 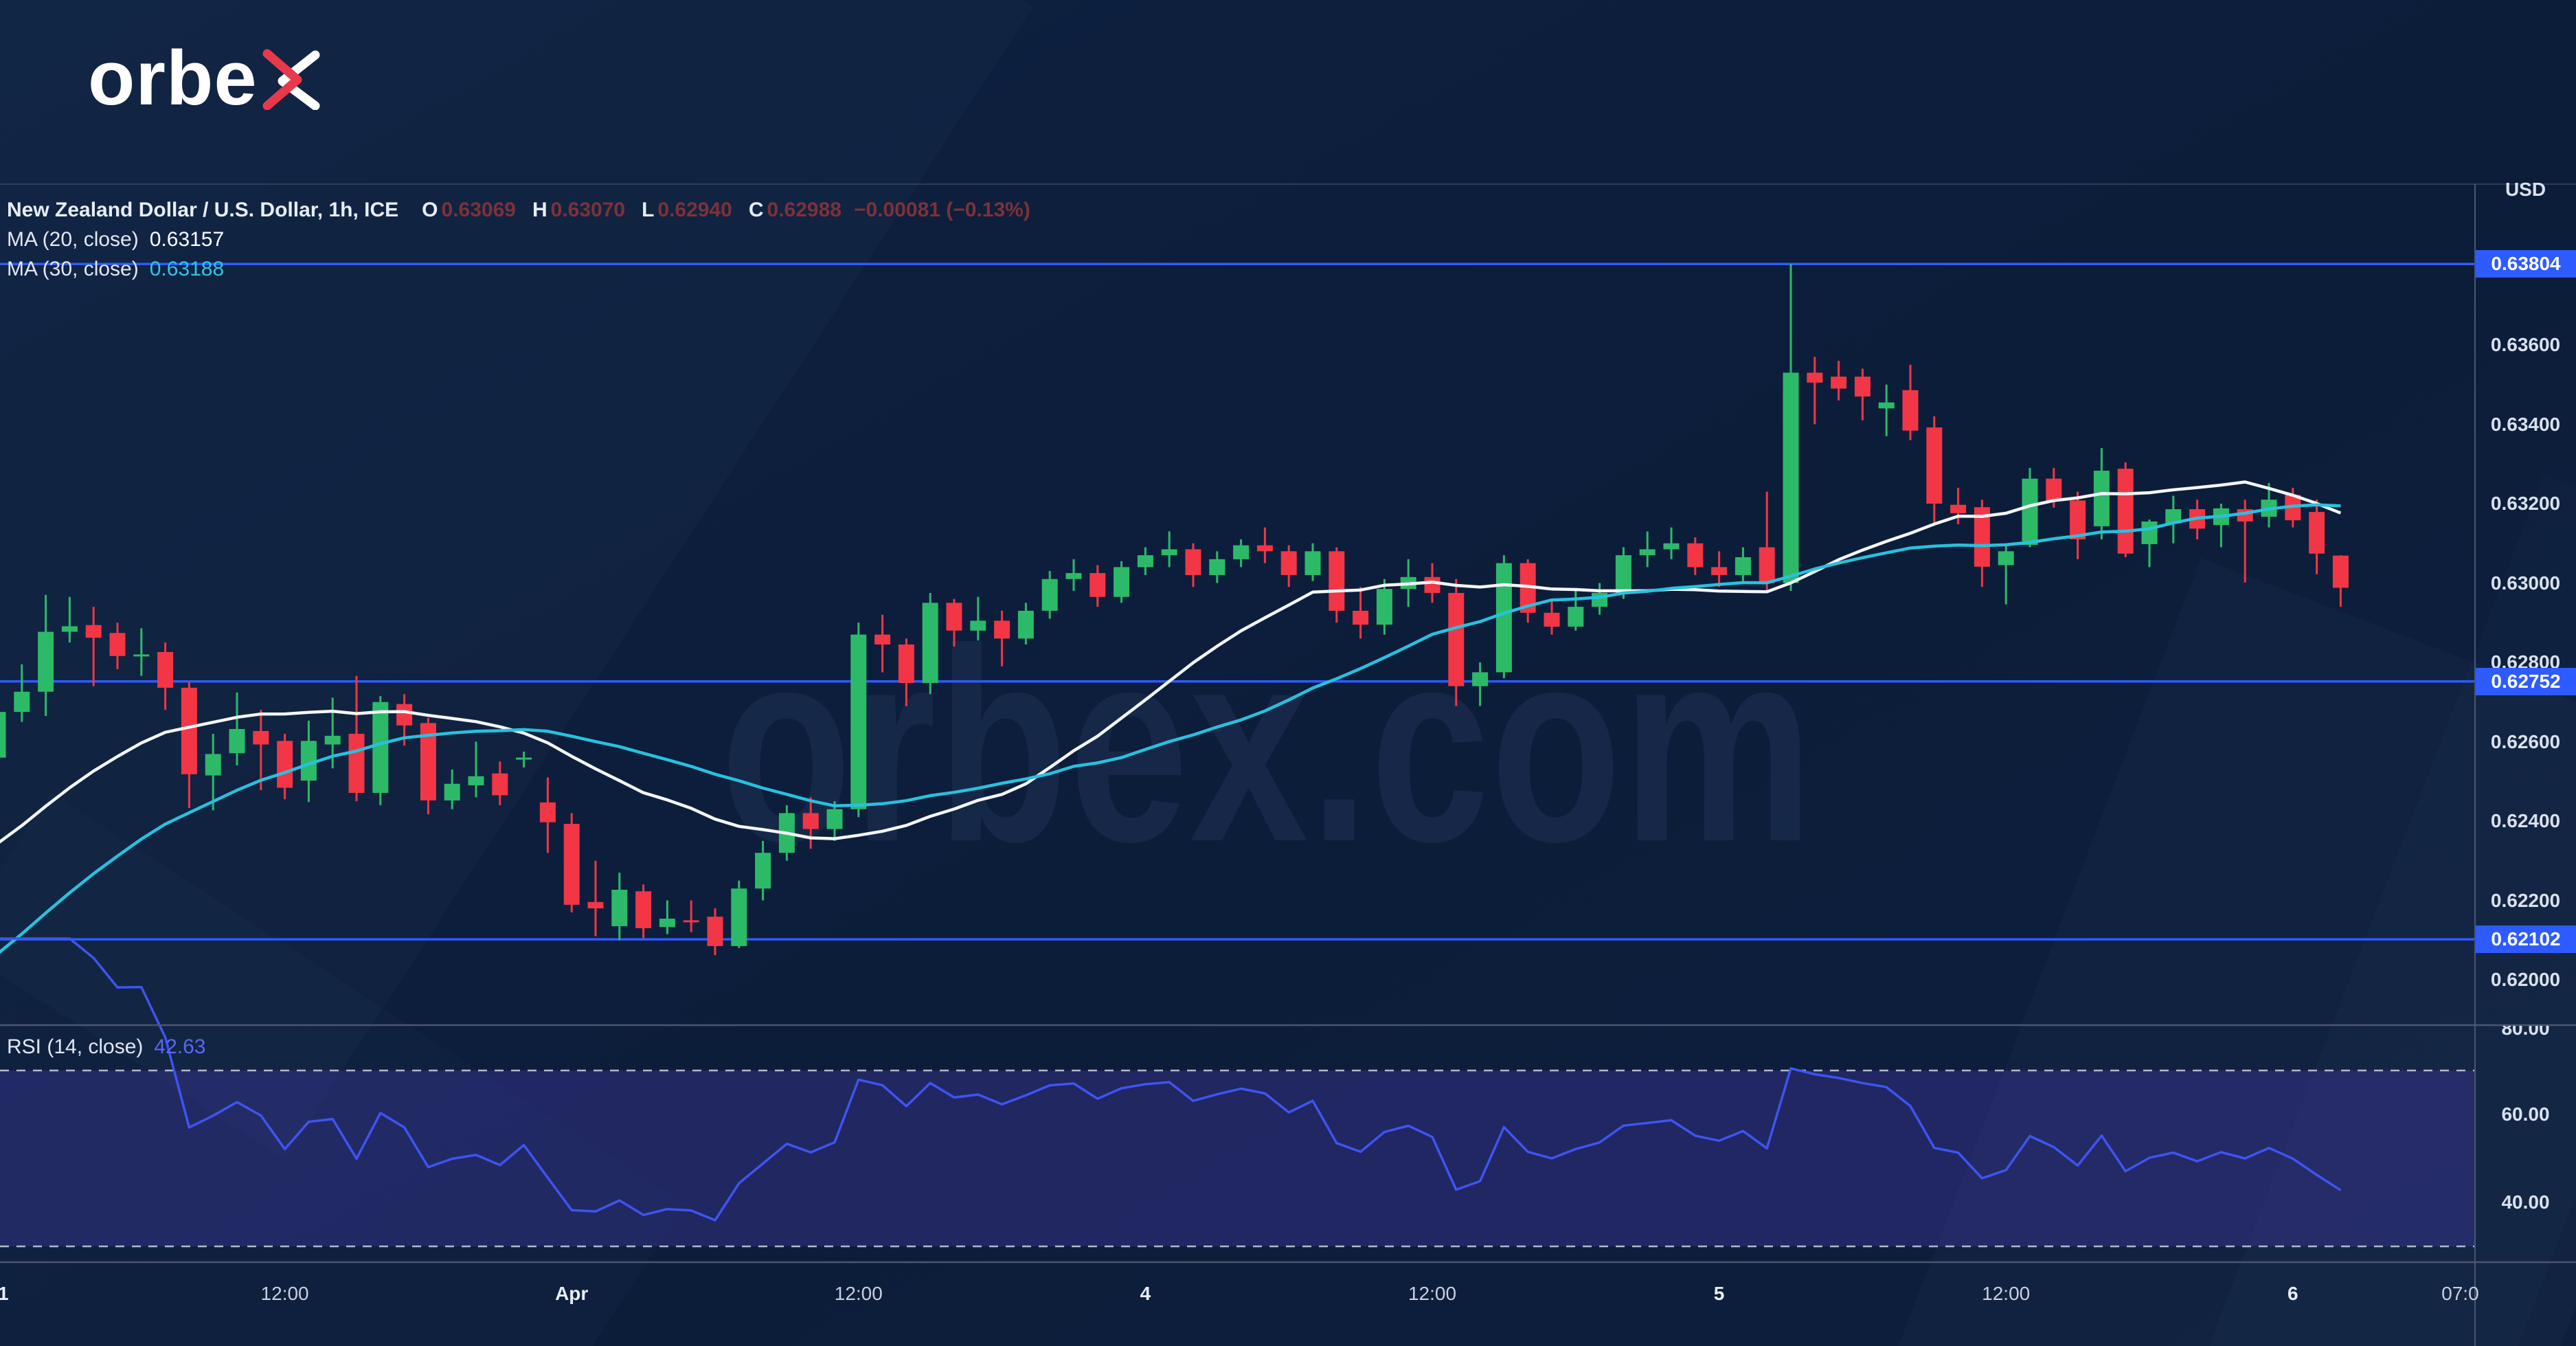 I want to click on ma30-legend: MA (30, close) 0.63188, so click(x=115, y=269).